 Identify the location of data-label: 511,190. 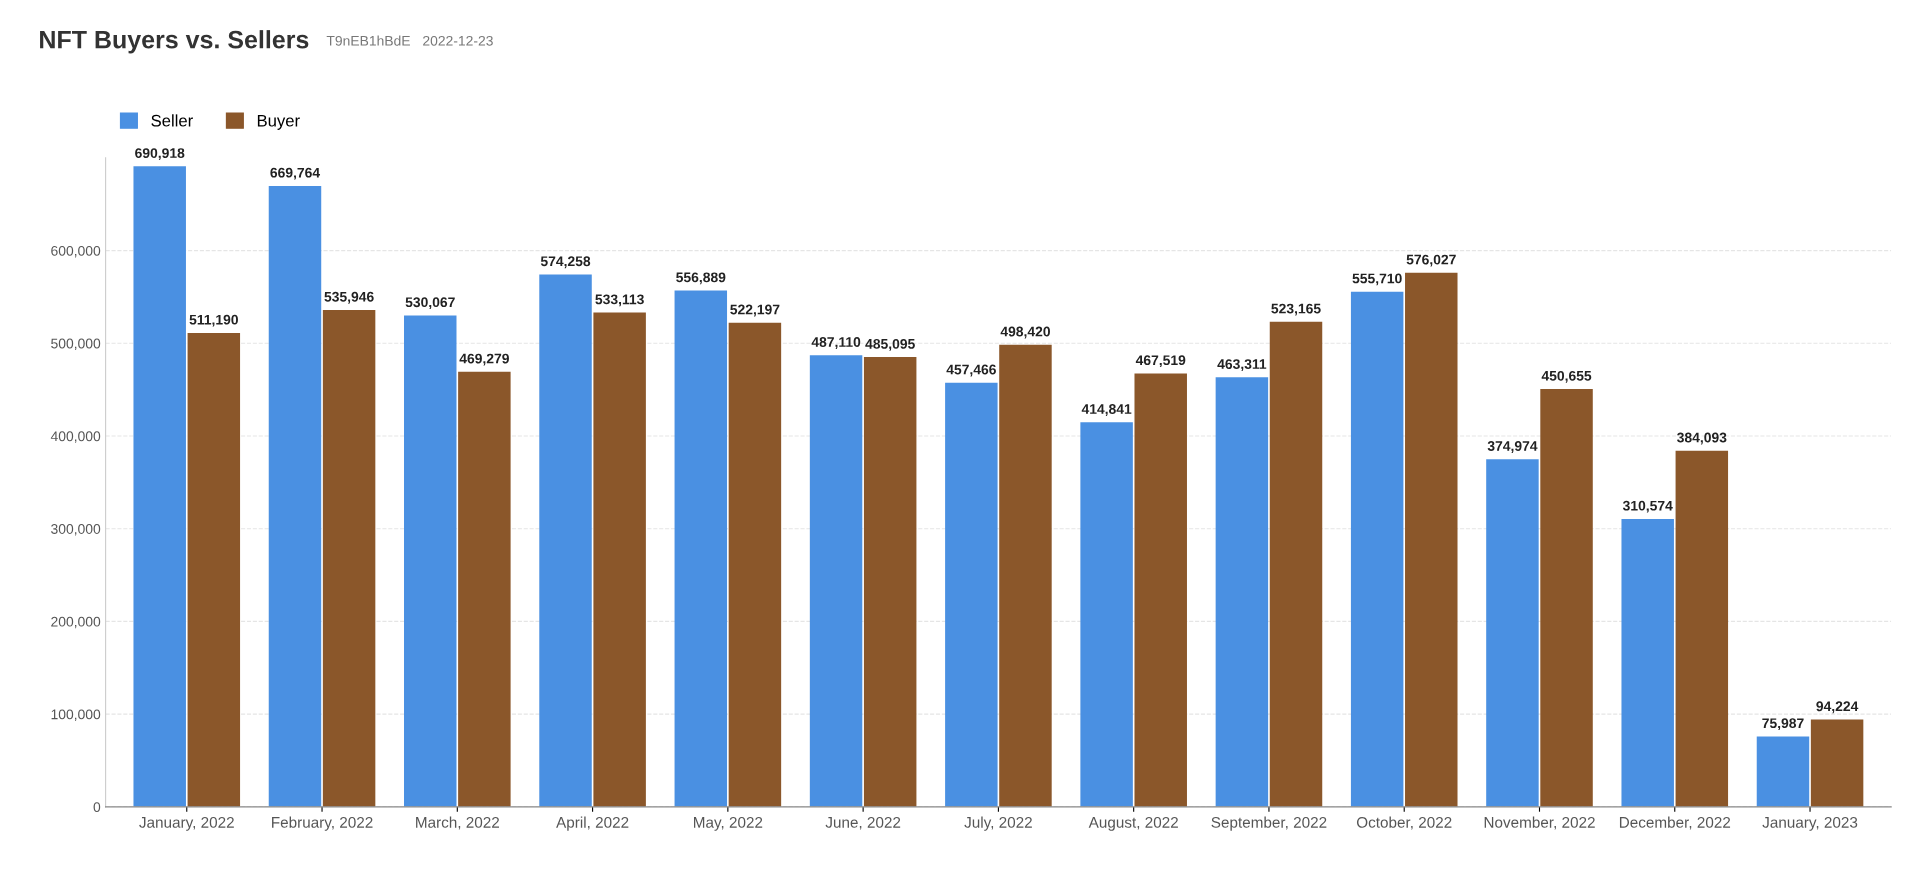
(213, 320).